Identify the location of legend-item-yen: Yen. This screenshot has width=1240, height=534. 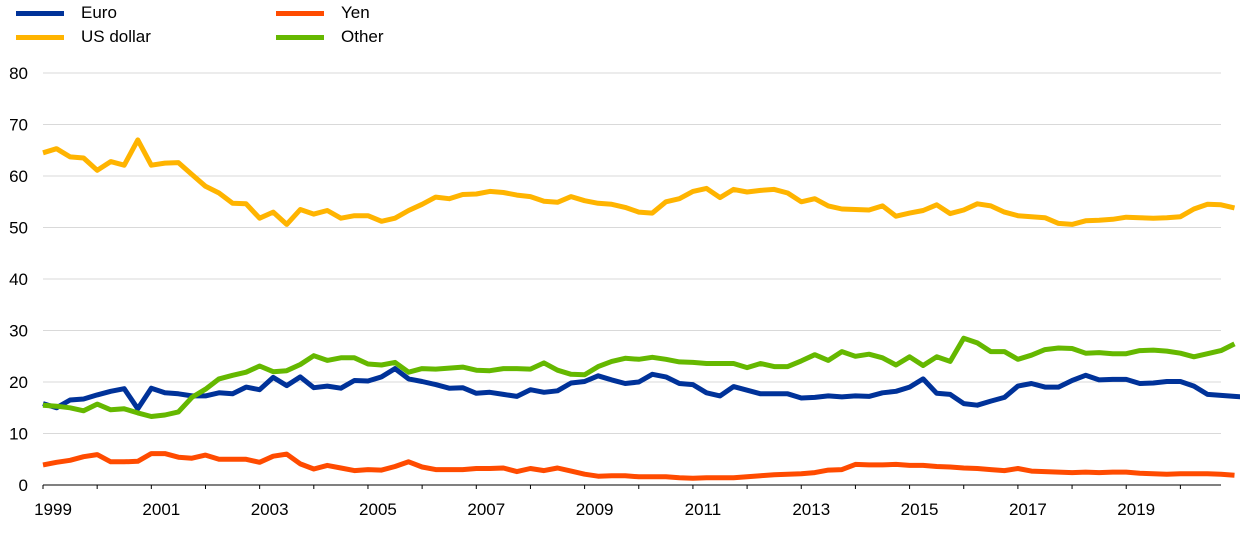
(323, 13).